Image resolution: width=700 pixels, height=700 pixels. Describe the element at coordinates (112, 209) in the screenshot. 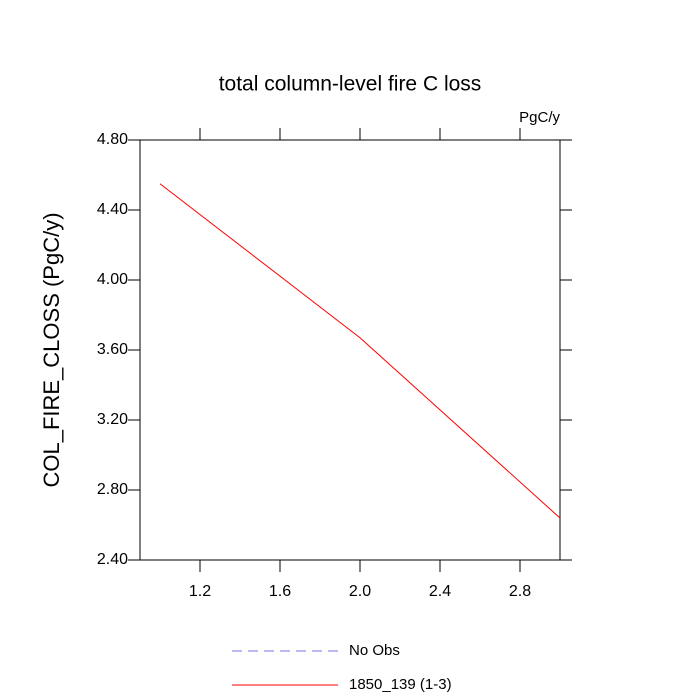

I see `y-tick-label: 4.40` at that location.